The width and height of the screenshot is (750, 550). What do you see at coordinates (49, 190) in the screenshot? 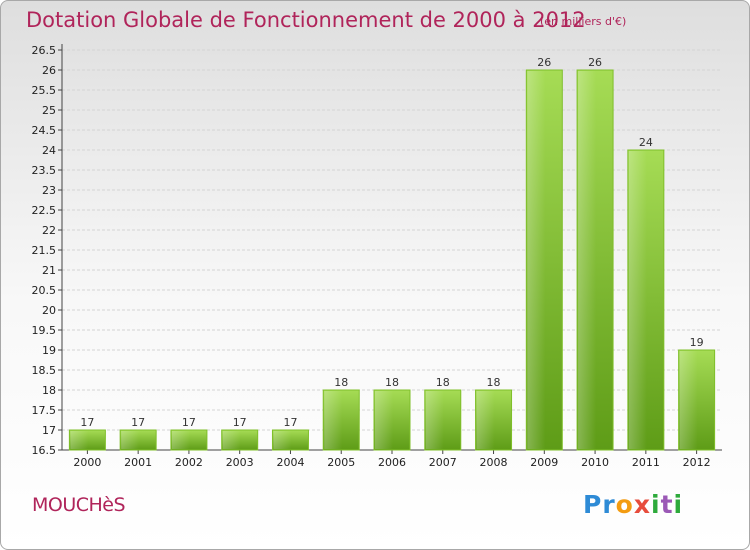
I see `y-tick-label: 23` at bounding box center [49, 190].